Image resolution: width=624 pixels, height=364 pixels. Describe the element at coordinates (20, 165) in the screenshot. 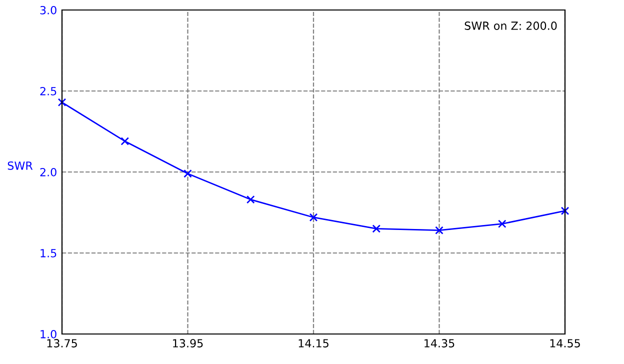

I see `y-axis-title: SWR` at that location.